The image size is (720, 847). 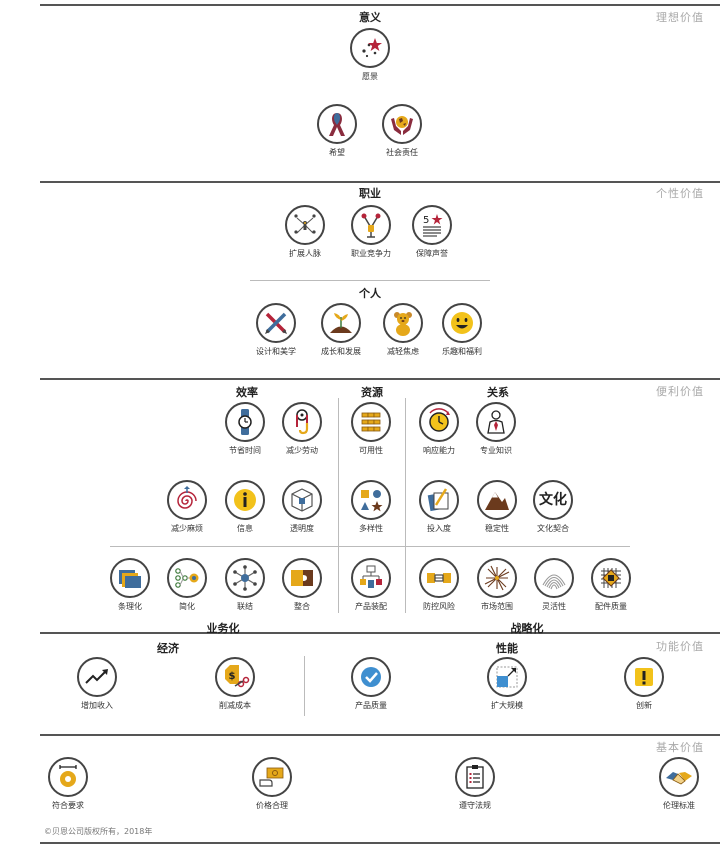 What do you see at coordinates (507, 648) in the screenshot?
I see `section-title-performance: 性能` at bounding box center [507, 648].